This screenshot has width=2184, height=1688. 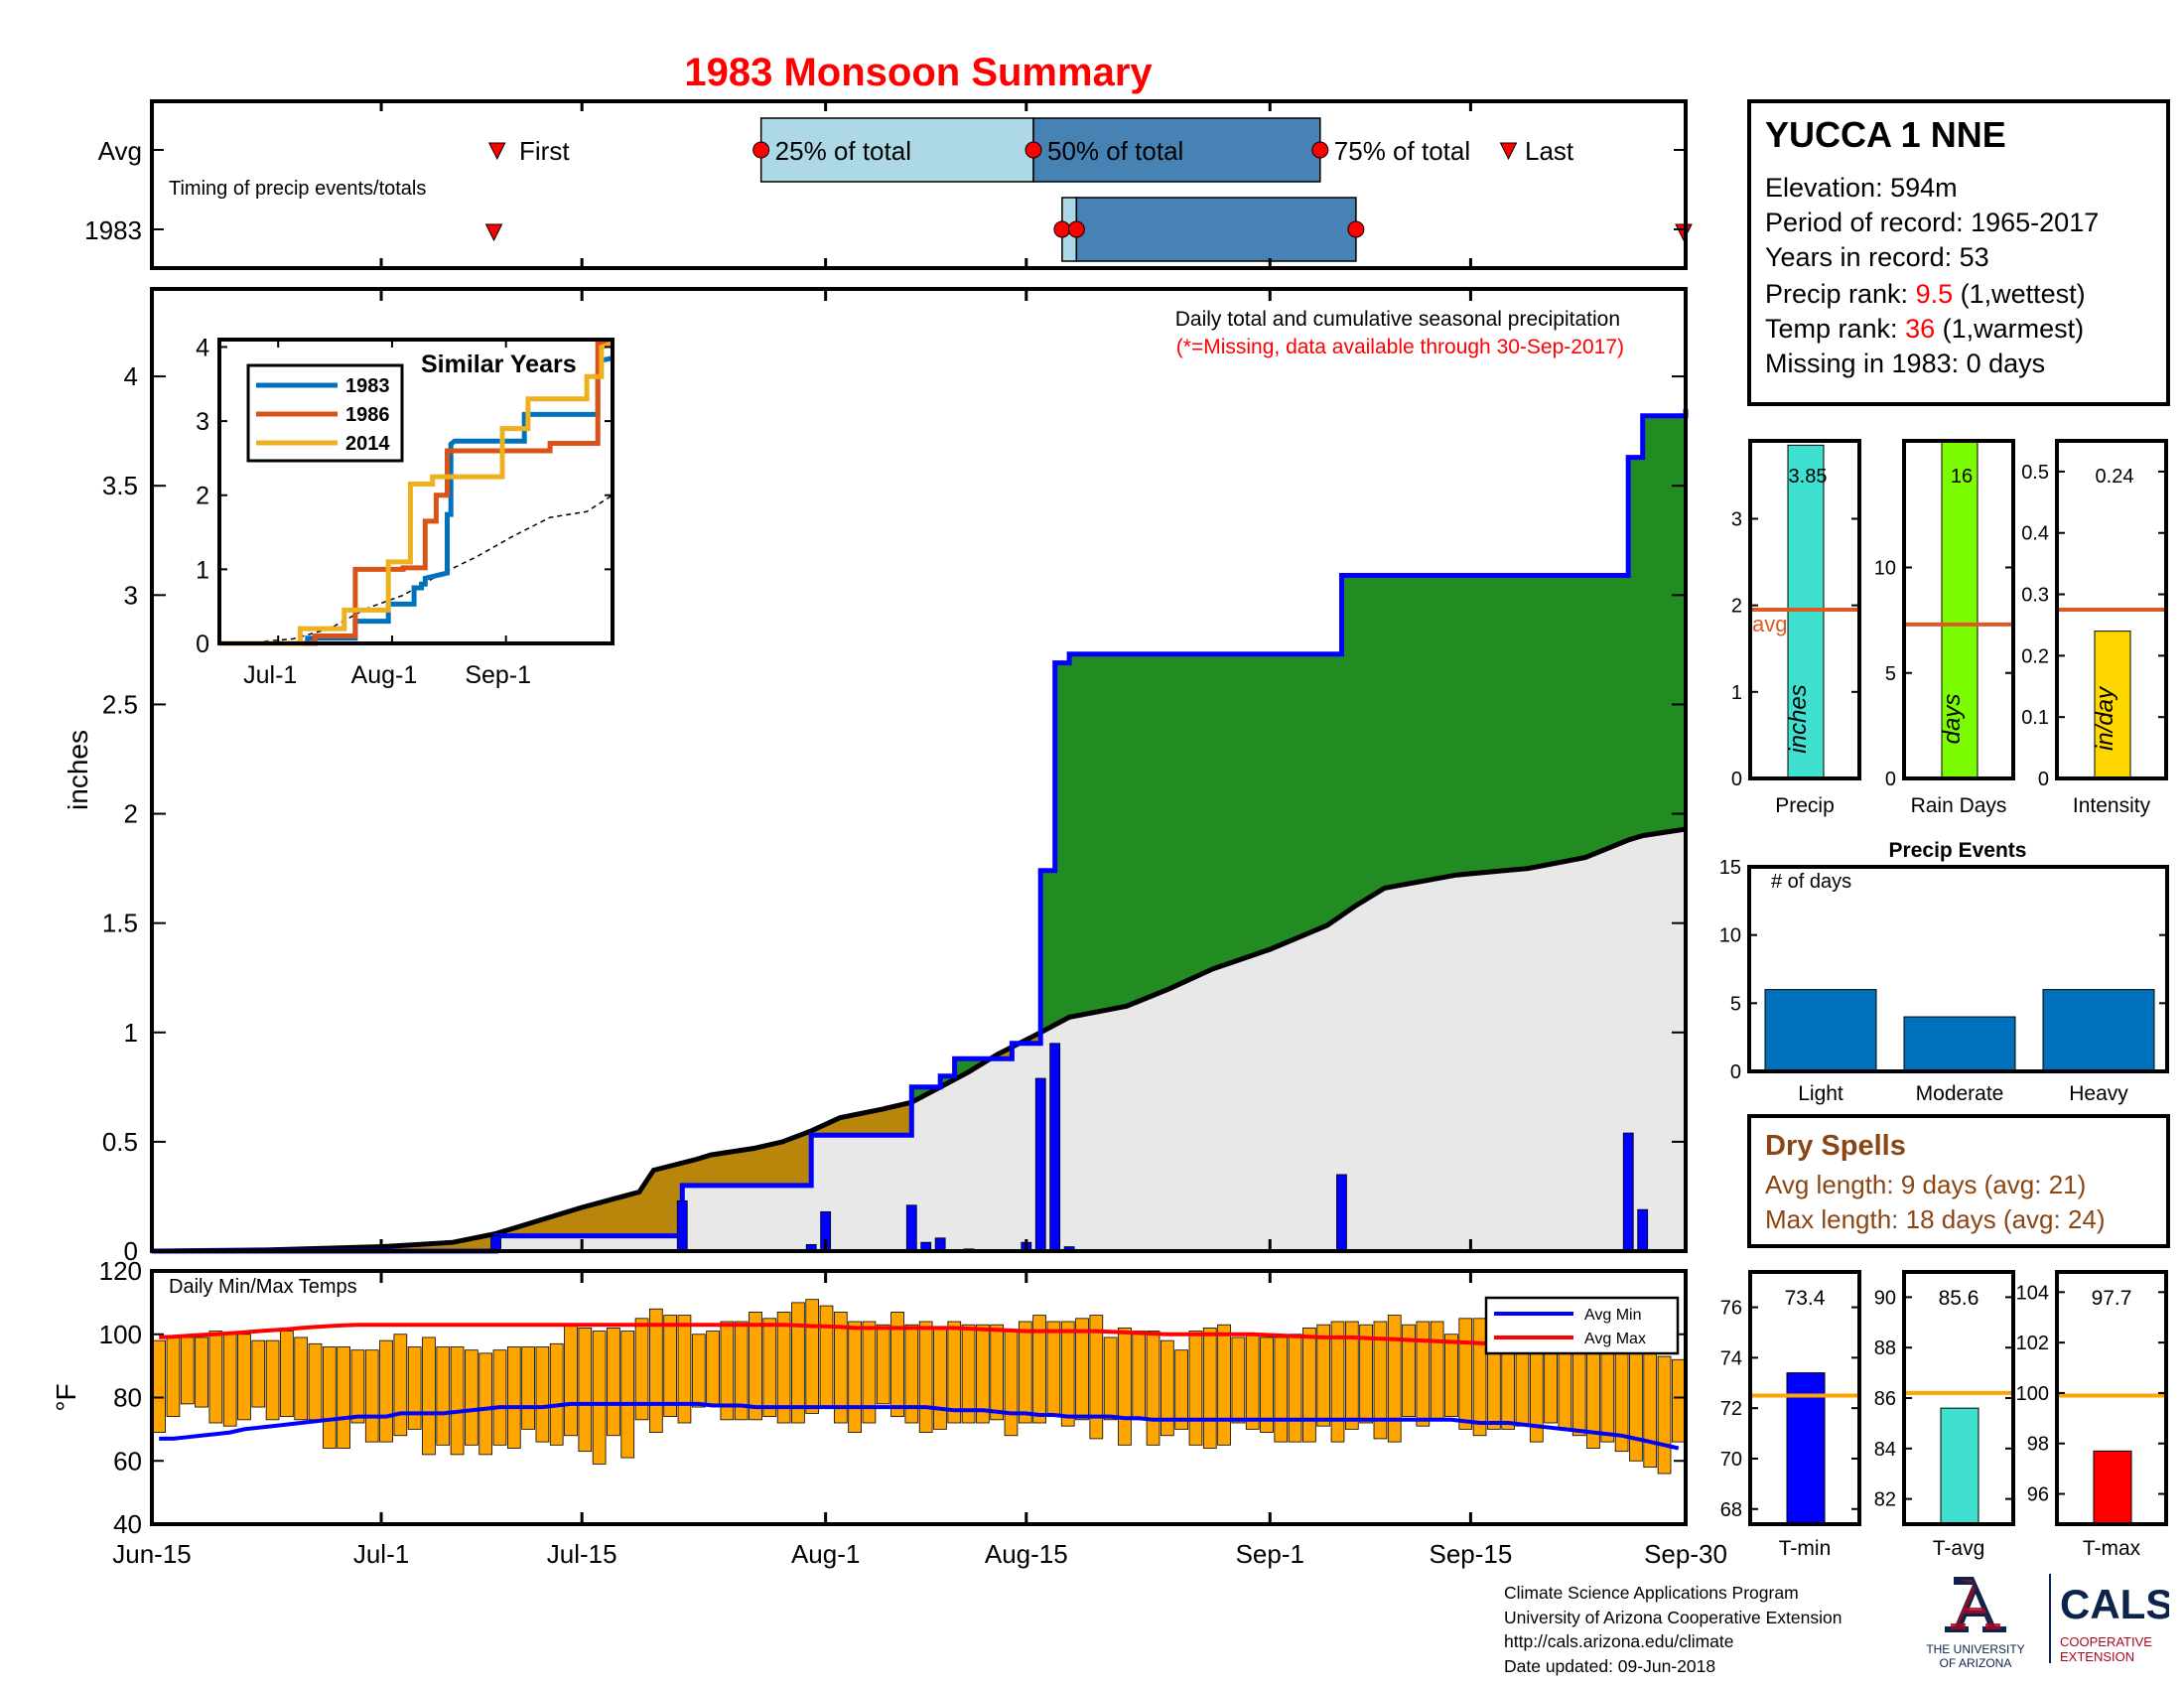 I want to click on avg-25-50-box, so click(x=896, y=150).